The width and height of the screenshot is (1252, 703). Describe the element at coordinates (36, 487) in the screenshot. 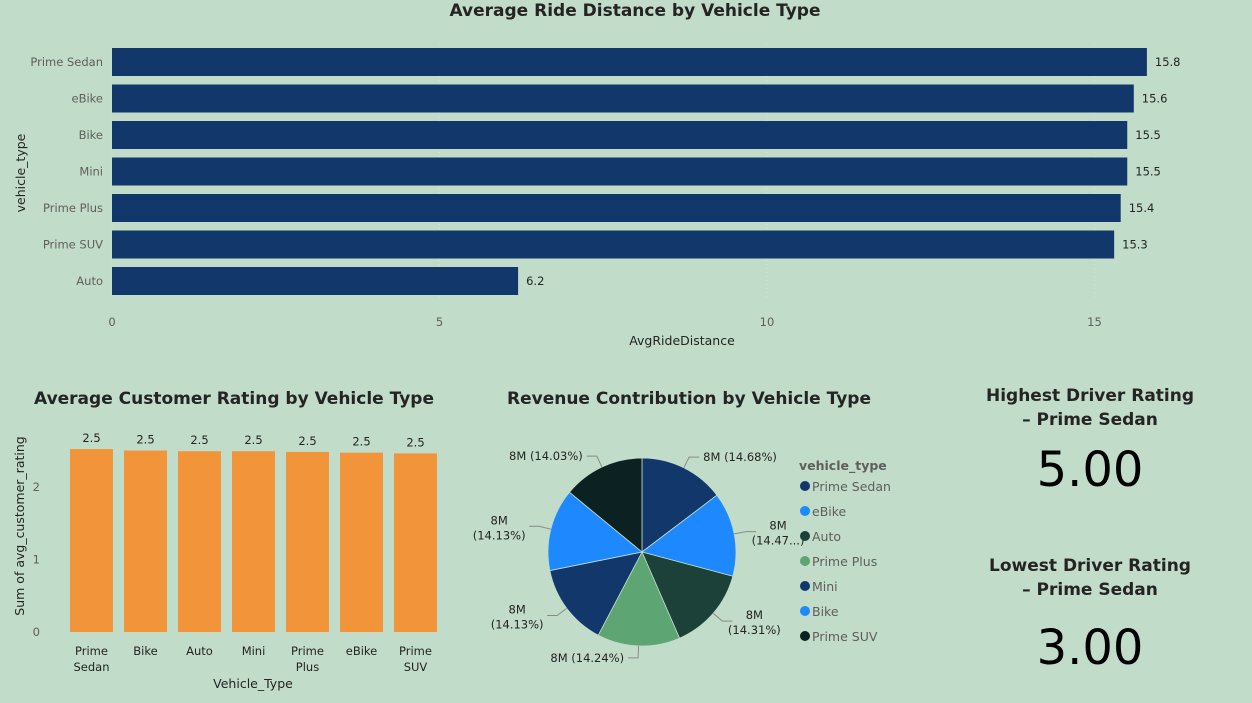

I see `customer-rating-y-tick-label: 2` at that location.